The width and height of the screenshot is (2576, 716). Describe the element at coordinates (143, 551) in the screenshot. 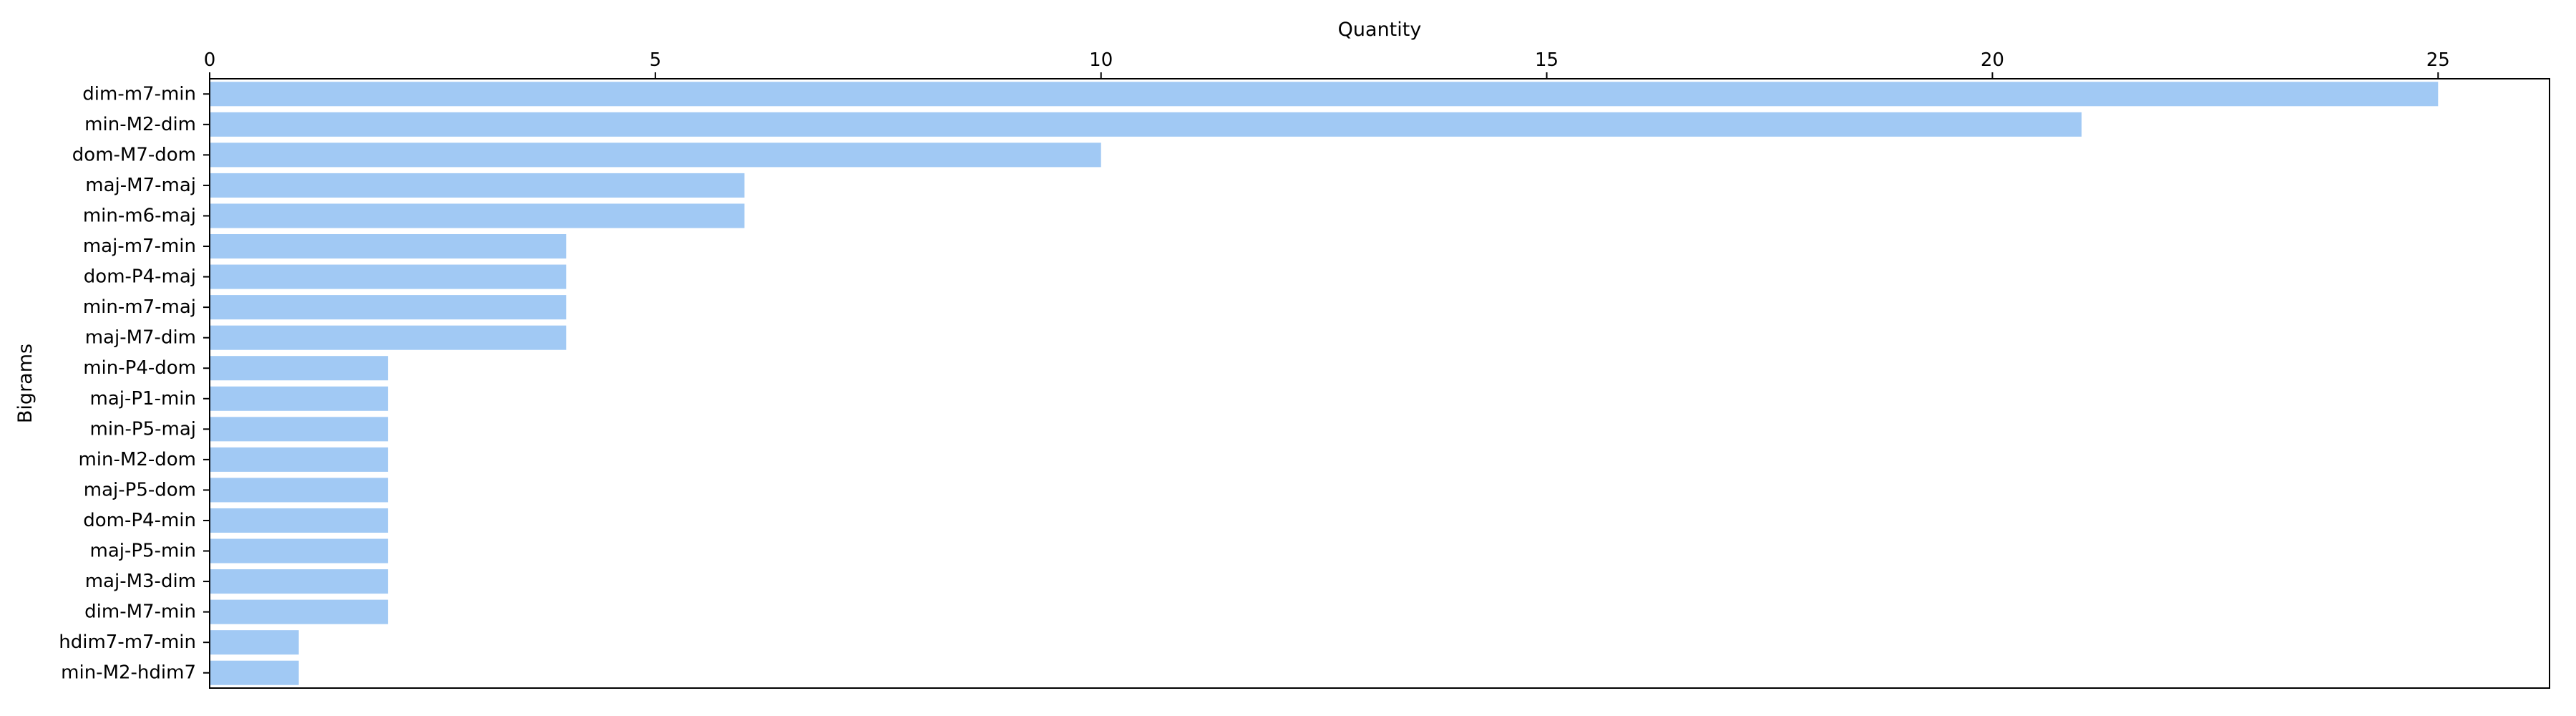

I see `y-tick-label-maj-P5-min: maj-P5-min` at that location.